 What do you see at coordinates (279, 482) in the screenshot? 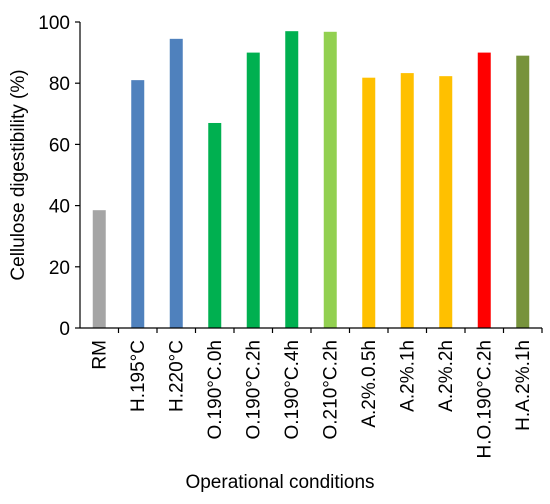
I see `x-axis-title: Operational conditions` at bounding box center [279, 482].